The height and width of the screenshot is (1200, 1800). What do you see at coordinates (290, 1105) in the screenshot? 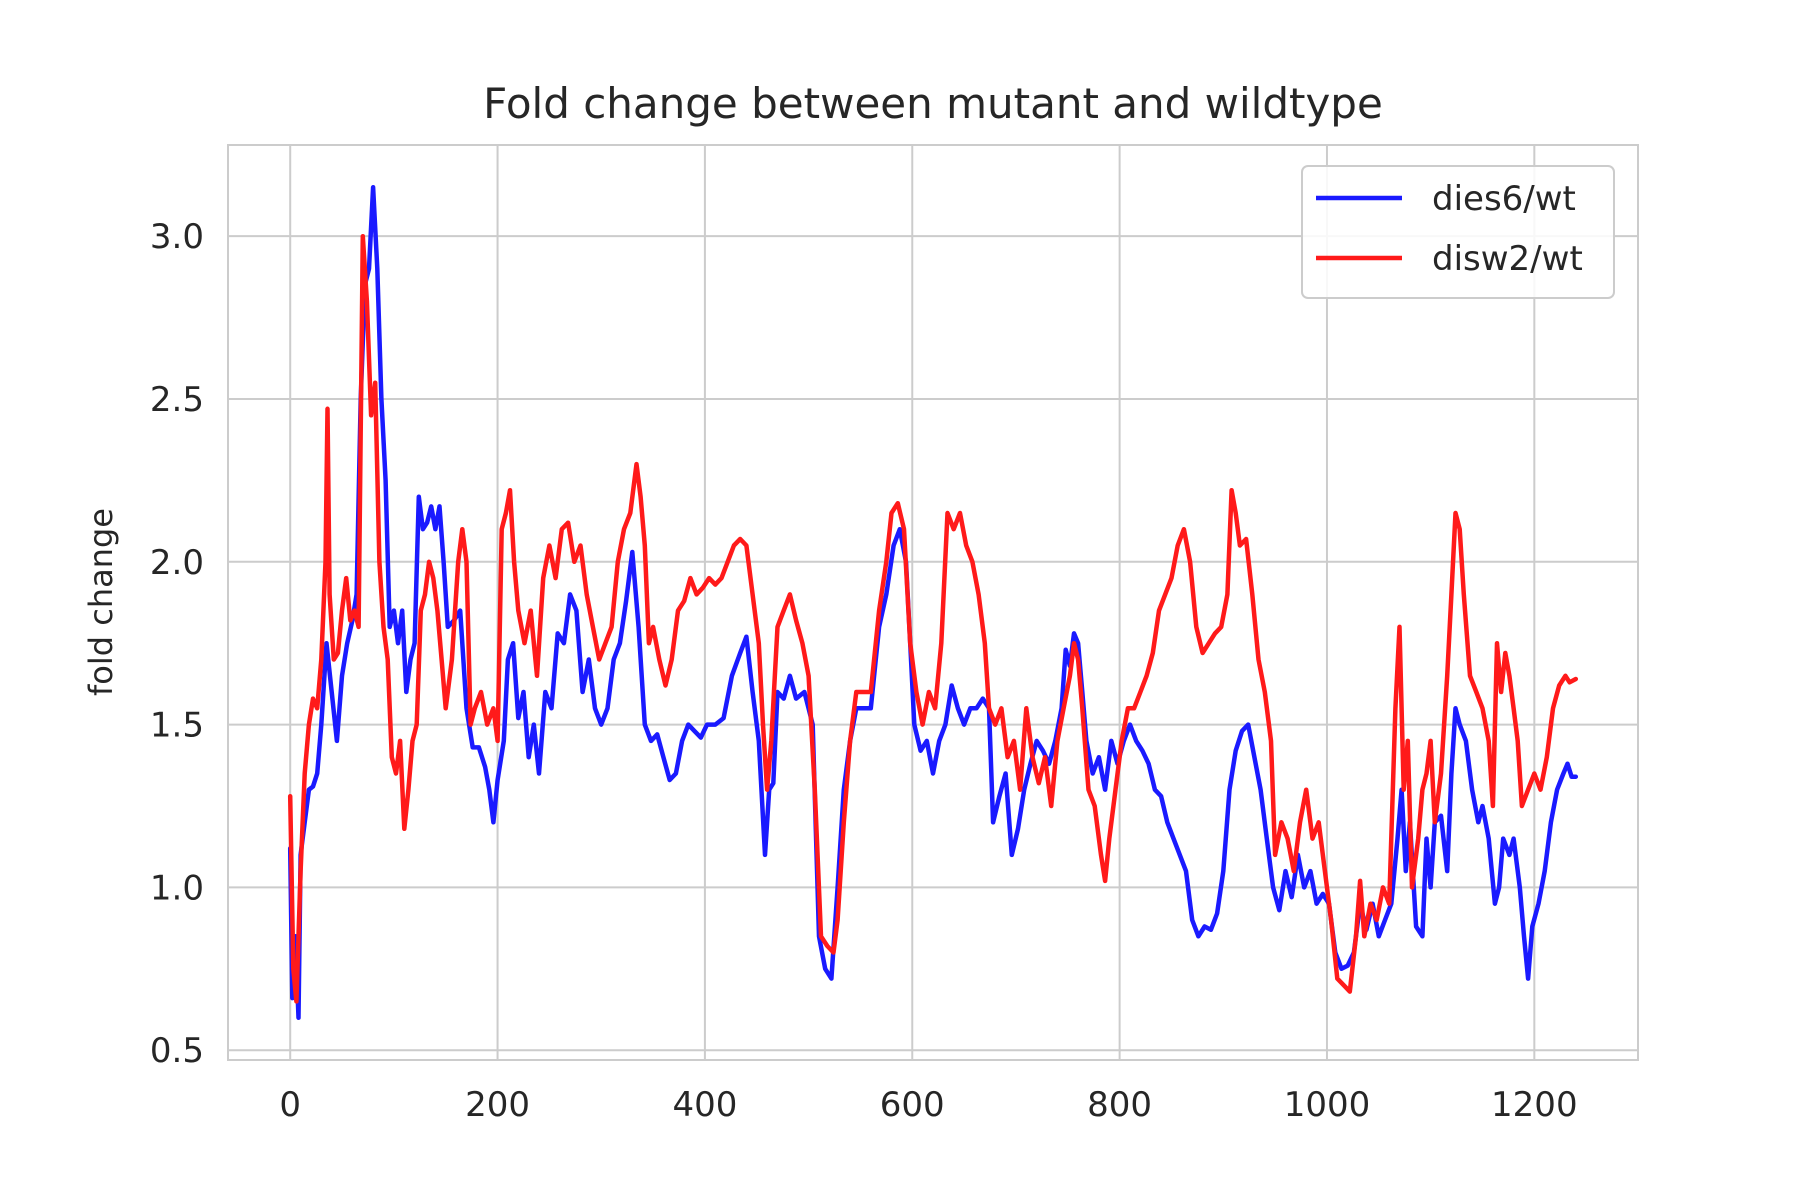
I see `x-tick-label: 0` at bounding box center [290, 1105].